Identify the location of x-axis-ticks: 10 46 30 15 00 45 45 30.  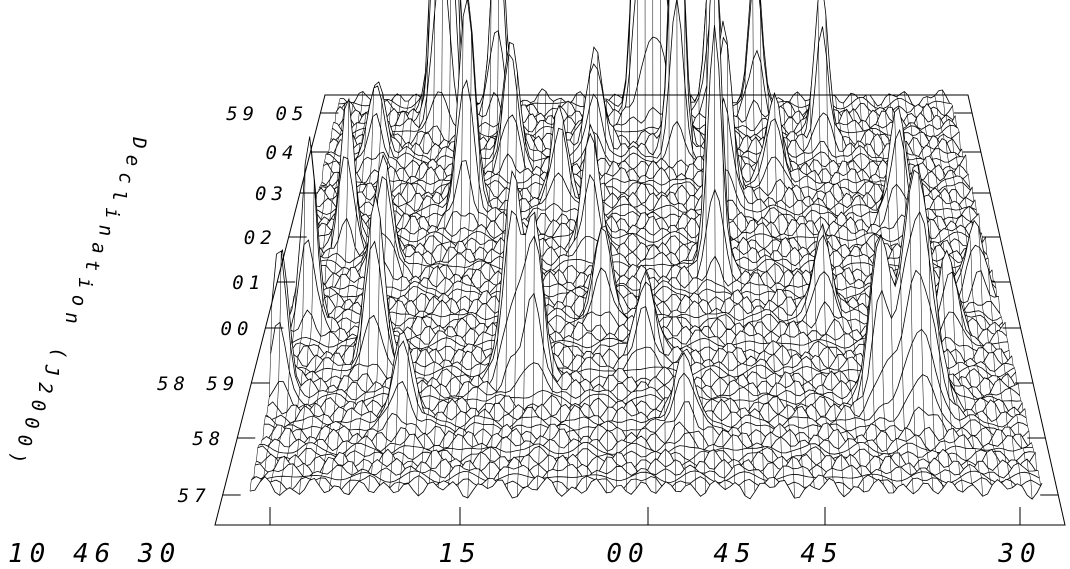
(524, 538).